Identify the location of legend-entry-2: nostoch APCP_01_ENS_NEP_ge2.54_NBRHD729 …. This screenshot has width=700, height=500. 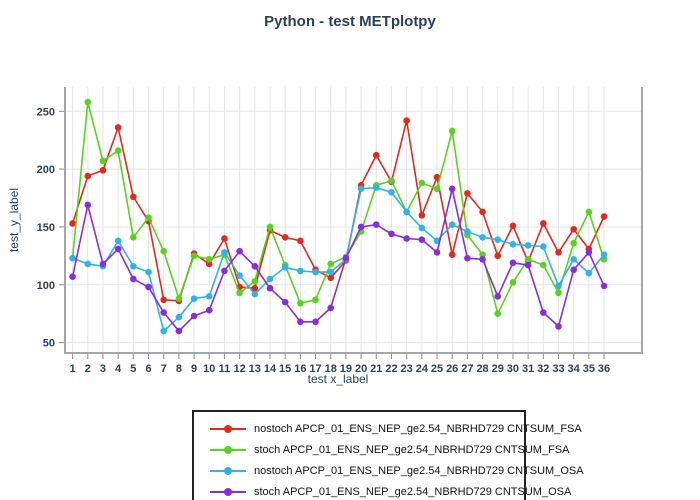
(389, 470).